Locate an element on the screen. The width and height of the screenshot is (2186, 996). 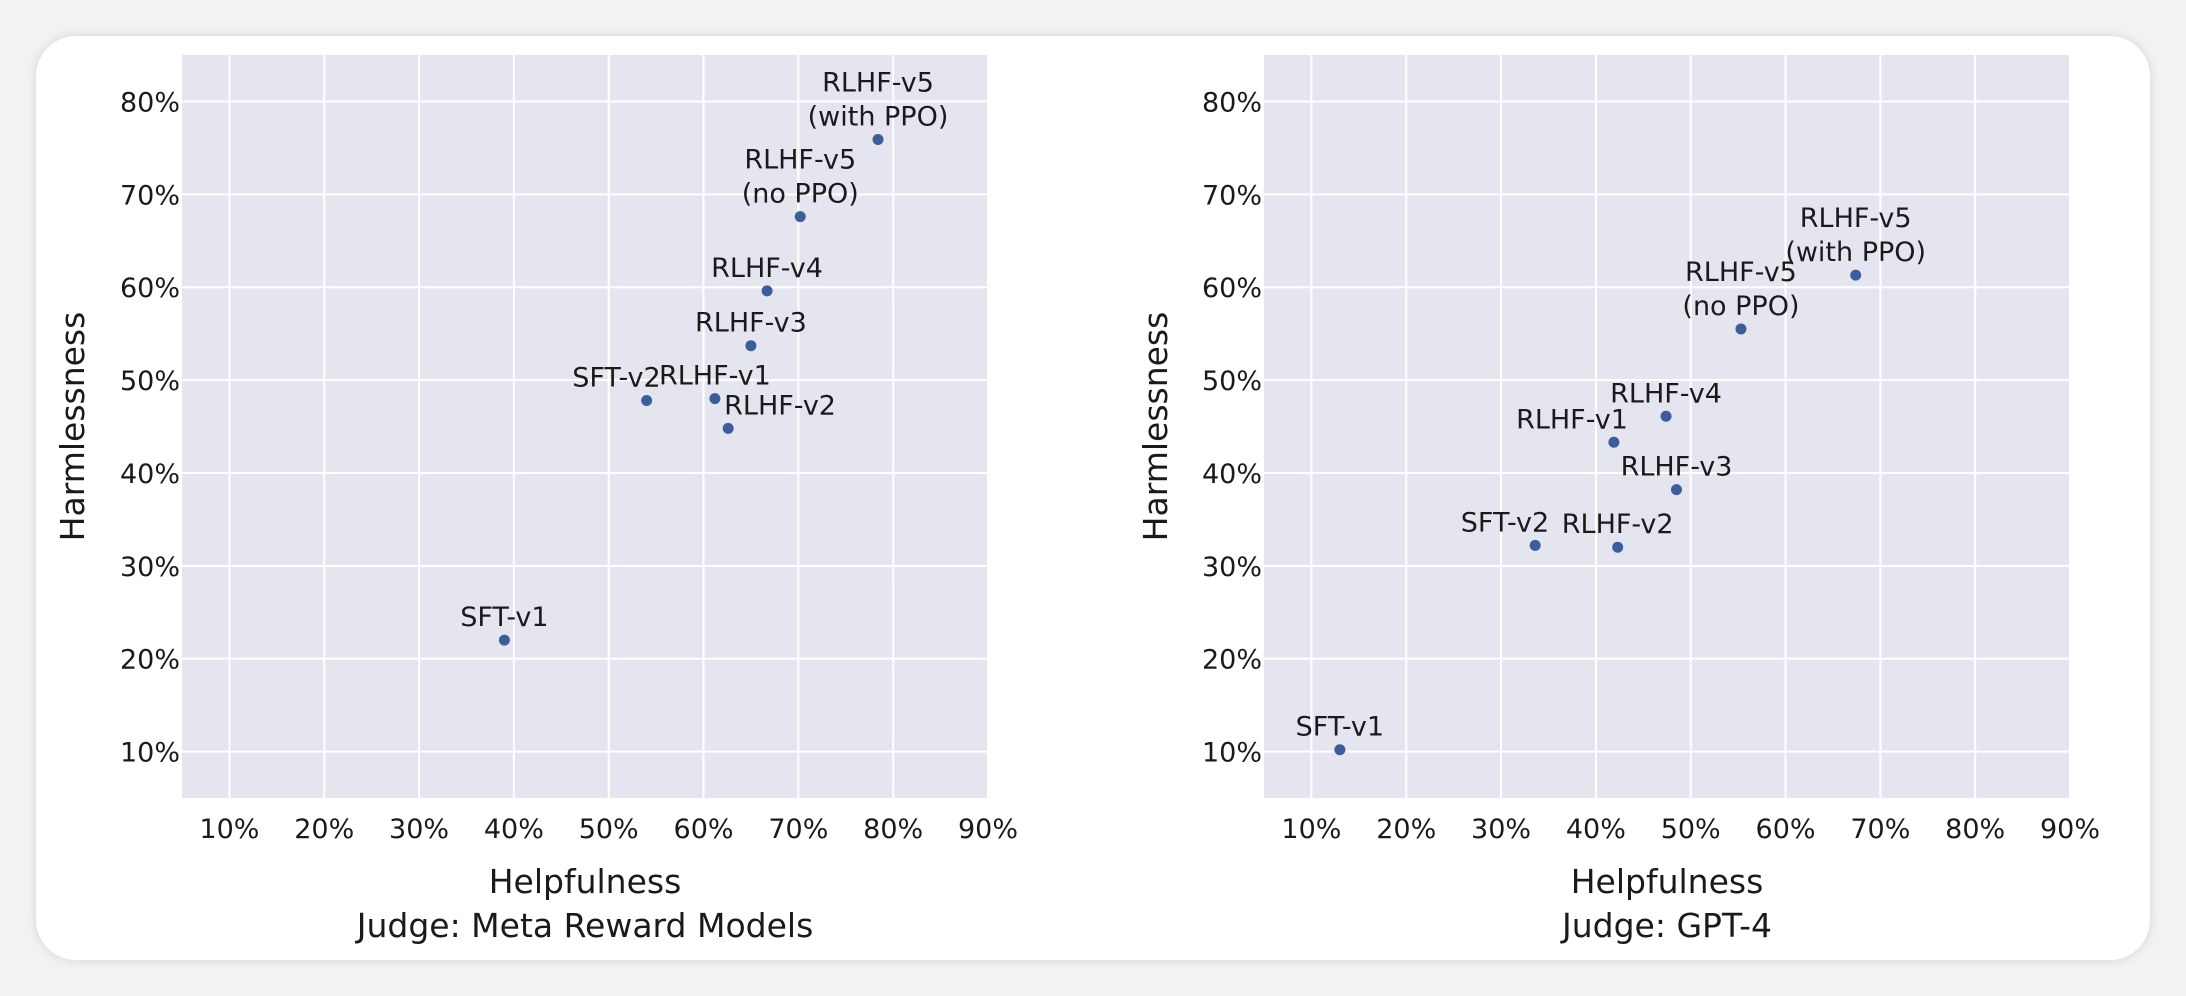
x-axis-sublabel: Judge: GPT-4 is located at coordinates (1666, 925).